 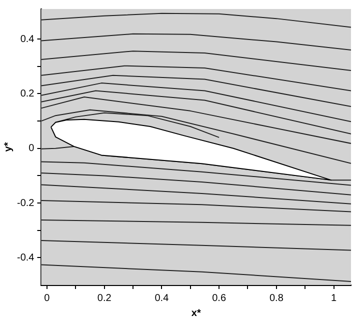 What do you see at coordinates (27, 94) in the screenshot?
I see `y-tick-label: 0.2` at bounding box center [27, 94].